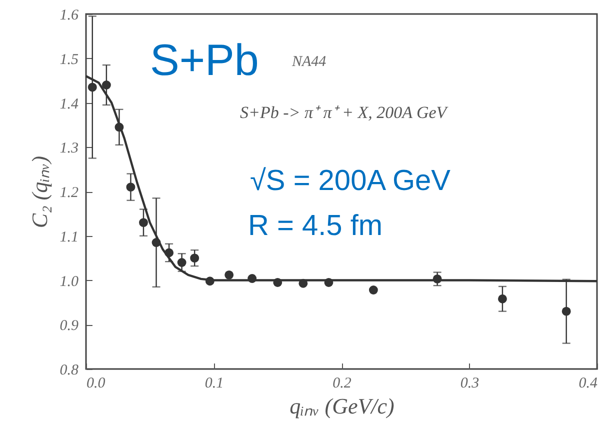 The image size is (605, 436). I want to click on annotation: S+Pb, so click(204, 60).